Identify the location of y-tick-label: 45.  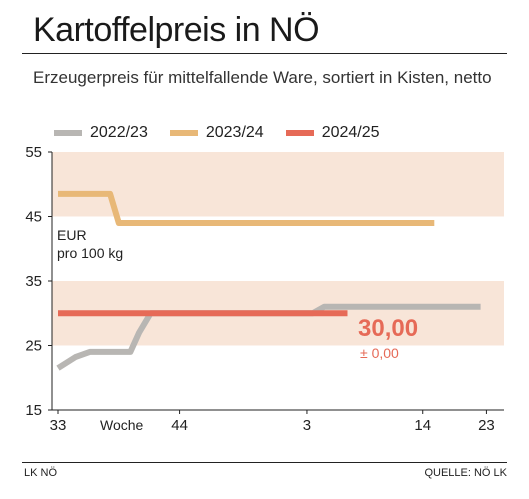
(33, 217).